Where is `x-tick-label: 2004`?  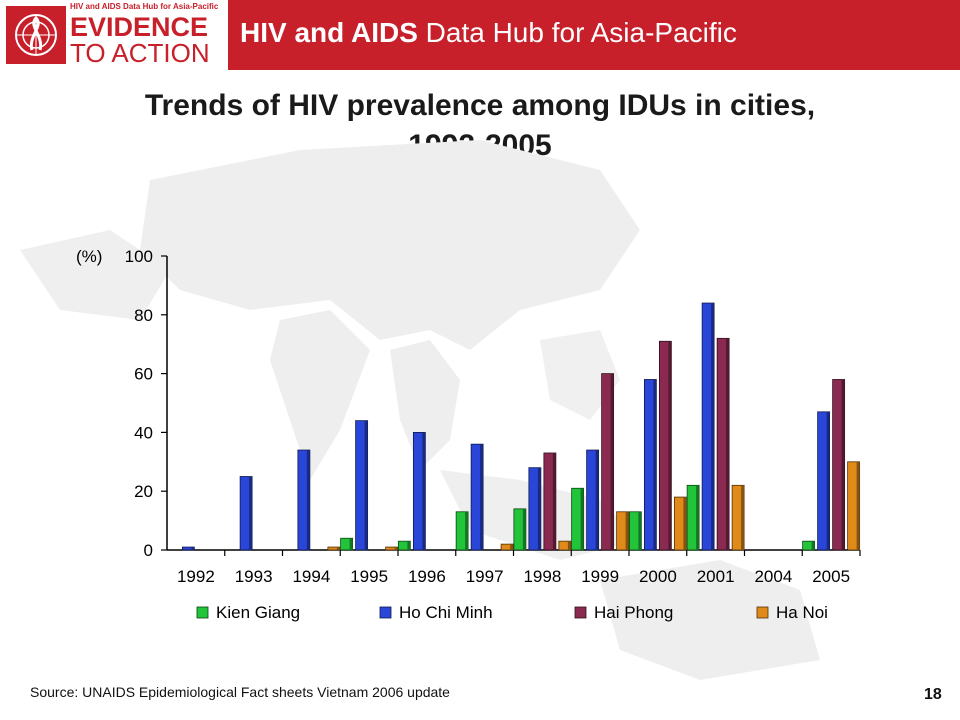
x-tick-label: 2004 is located at coordinates (773, 576).